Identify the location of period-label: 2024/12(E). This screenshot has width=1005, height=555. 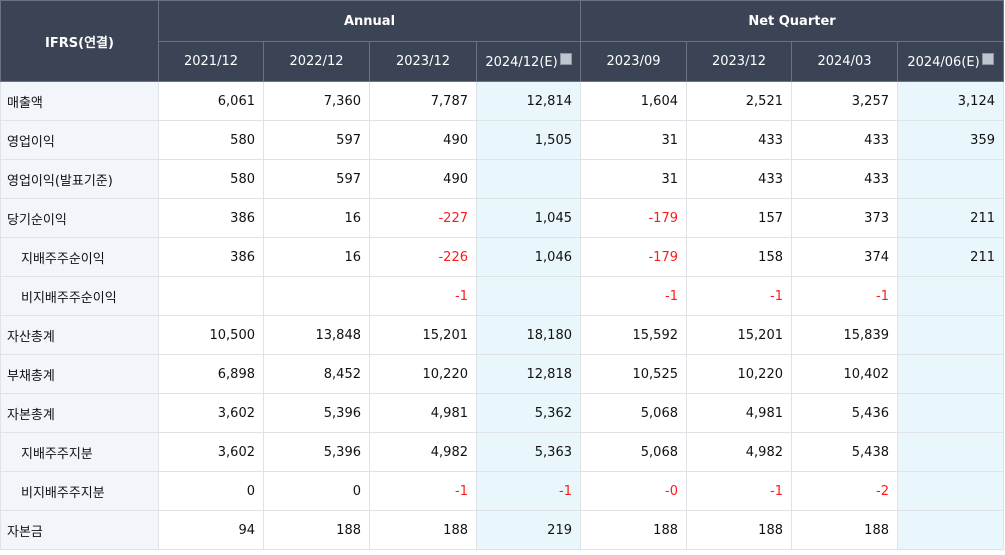
(521, 62).